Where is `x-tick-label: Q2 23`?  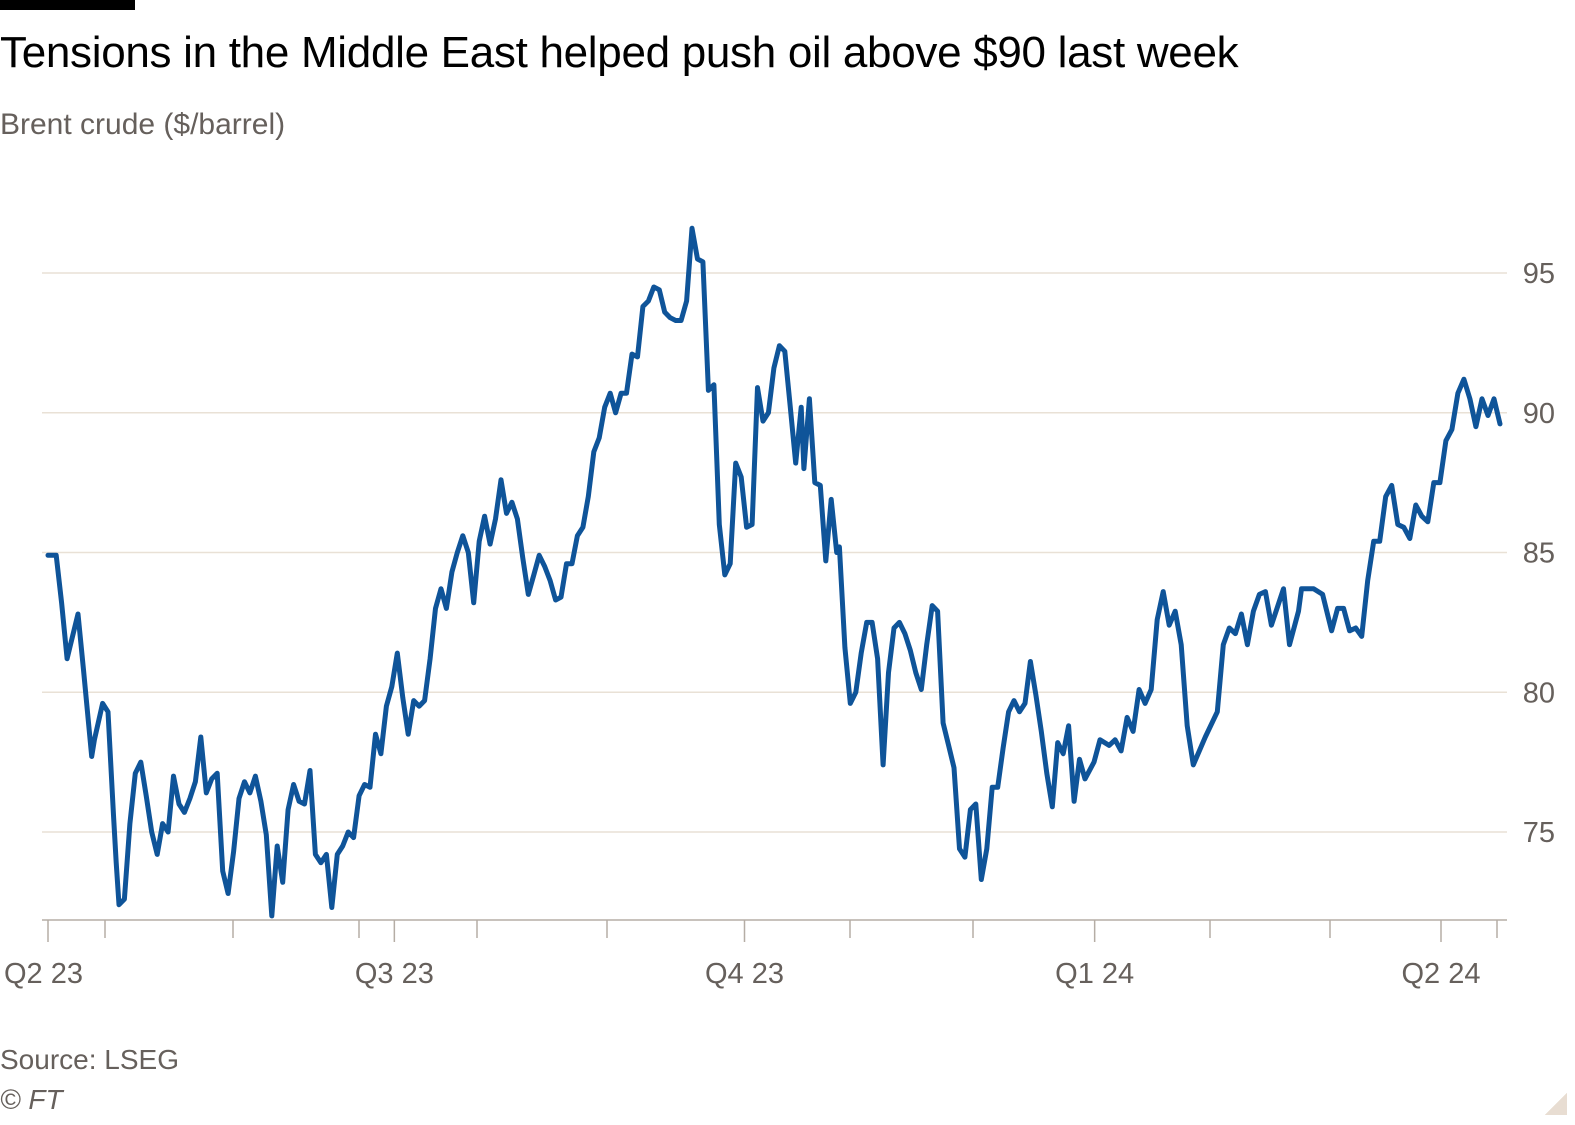 x-tick-label: Q2 23 is located at coordinates (43, 974).